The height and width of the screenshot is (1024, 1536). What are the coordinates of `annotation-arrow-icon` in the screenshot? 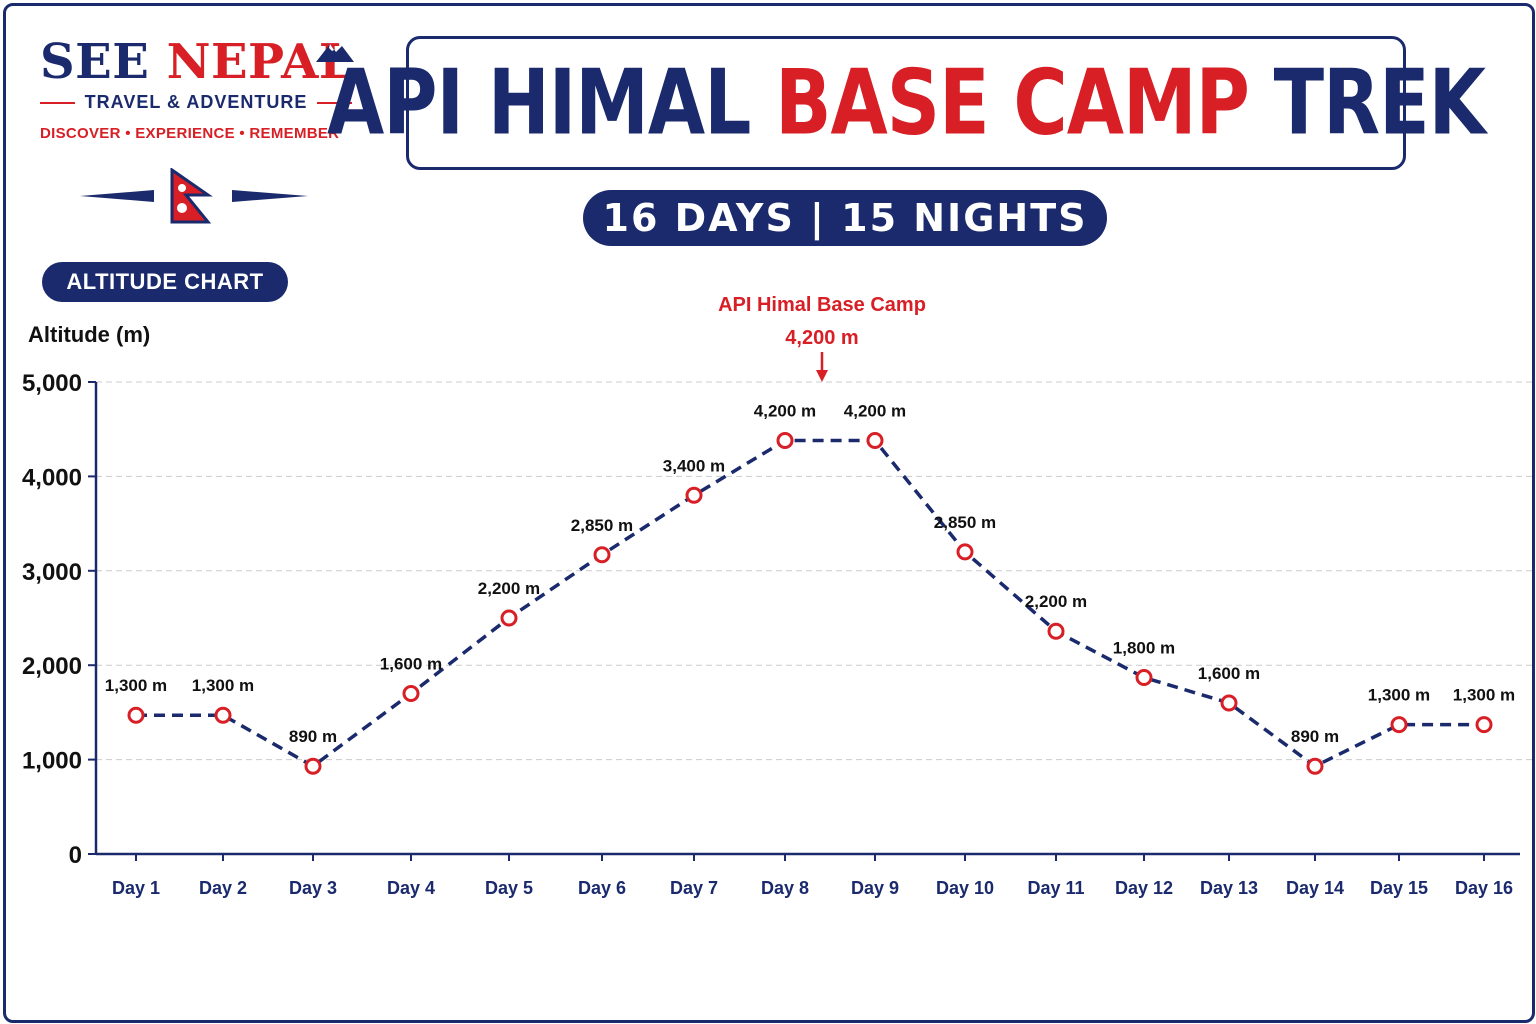 It's located at (822, 376).